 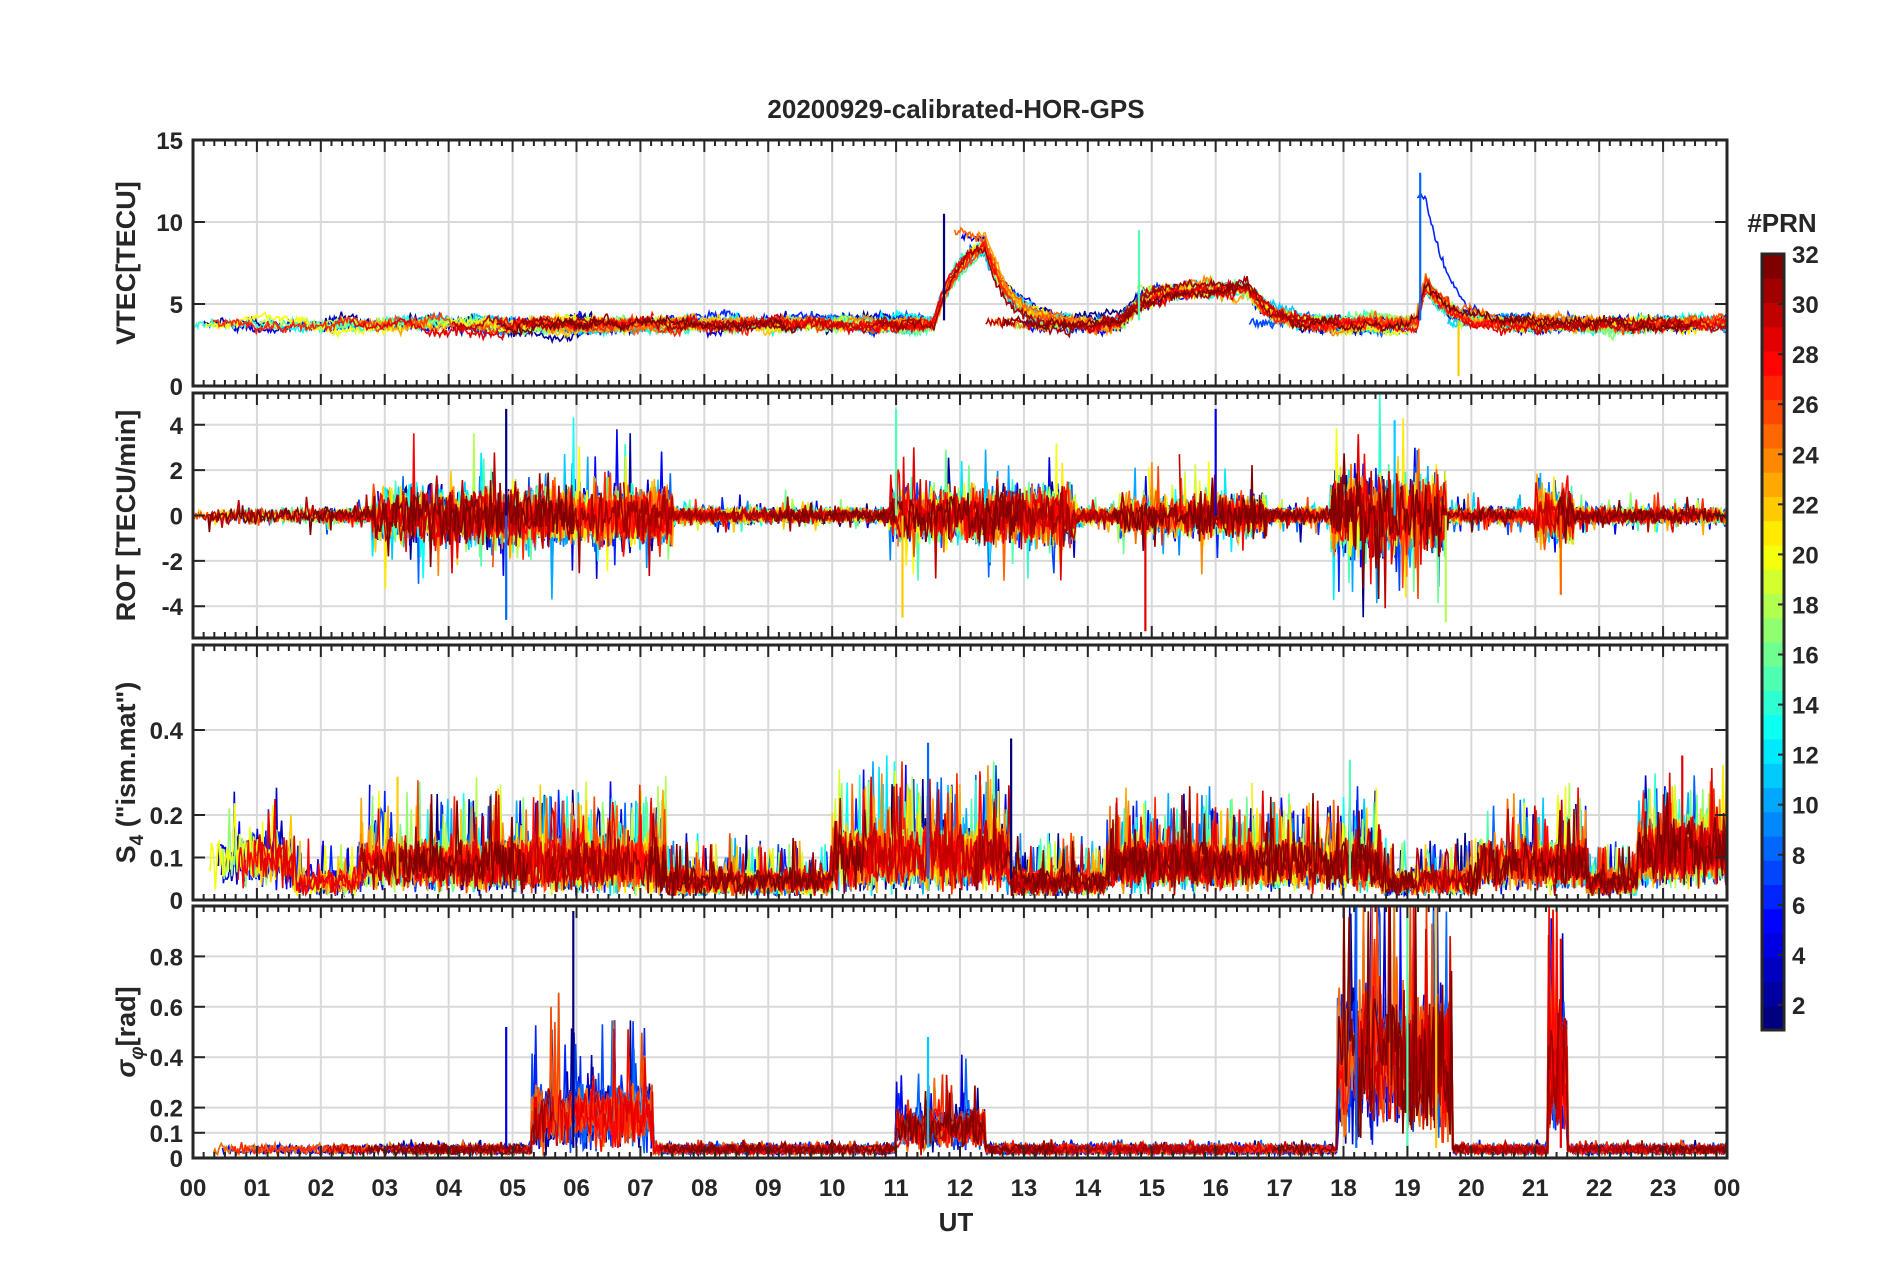 I want to click on colorbar-frame, so click(x=1773, y=642).